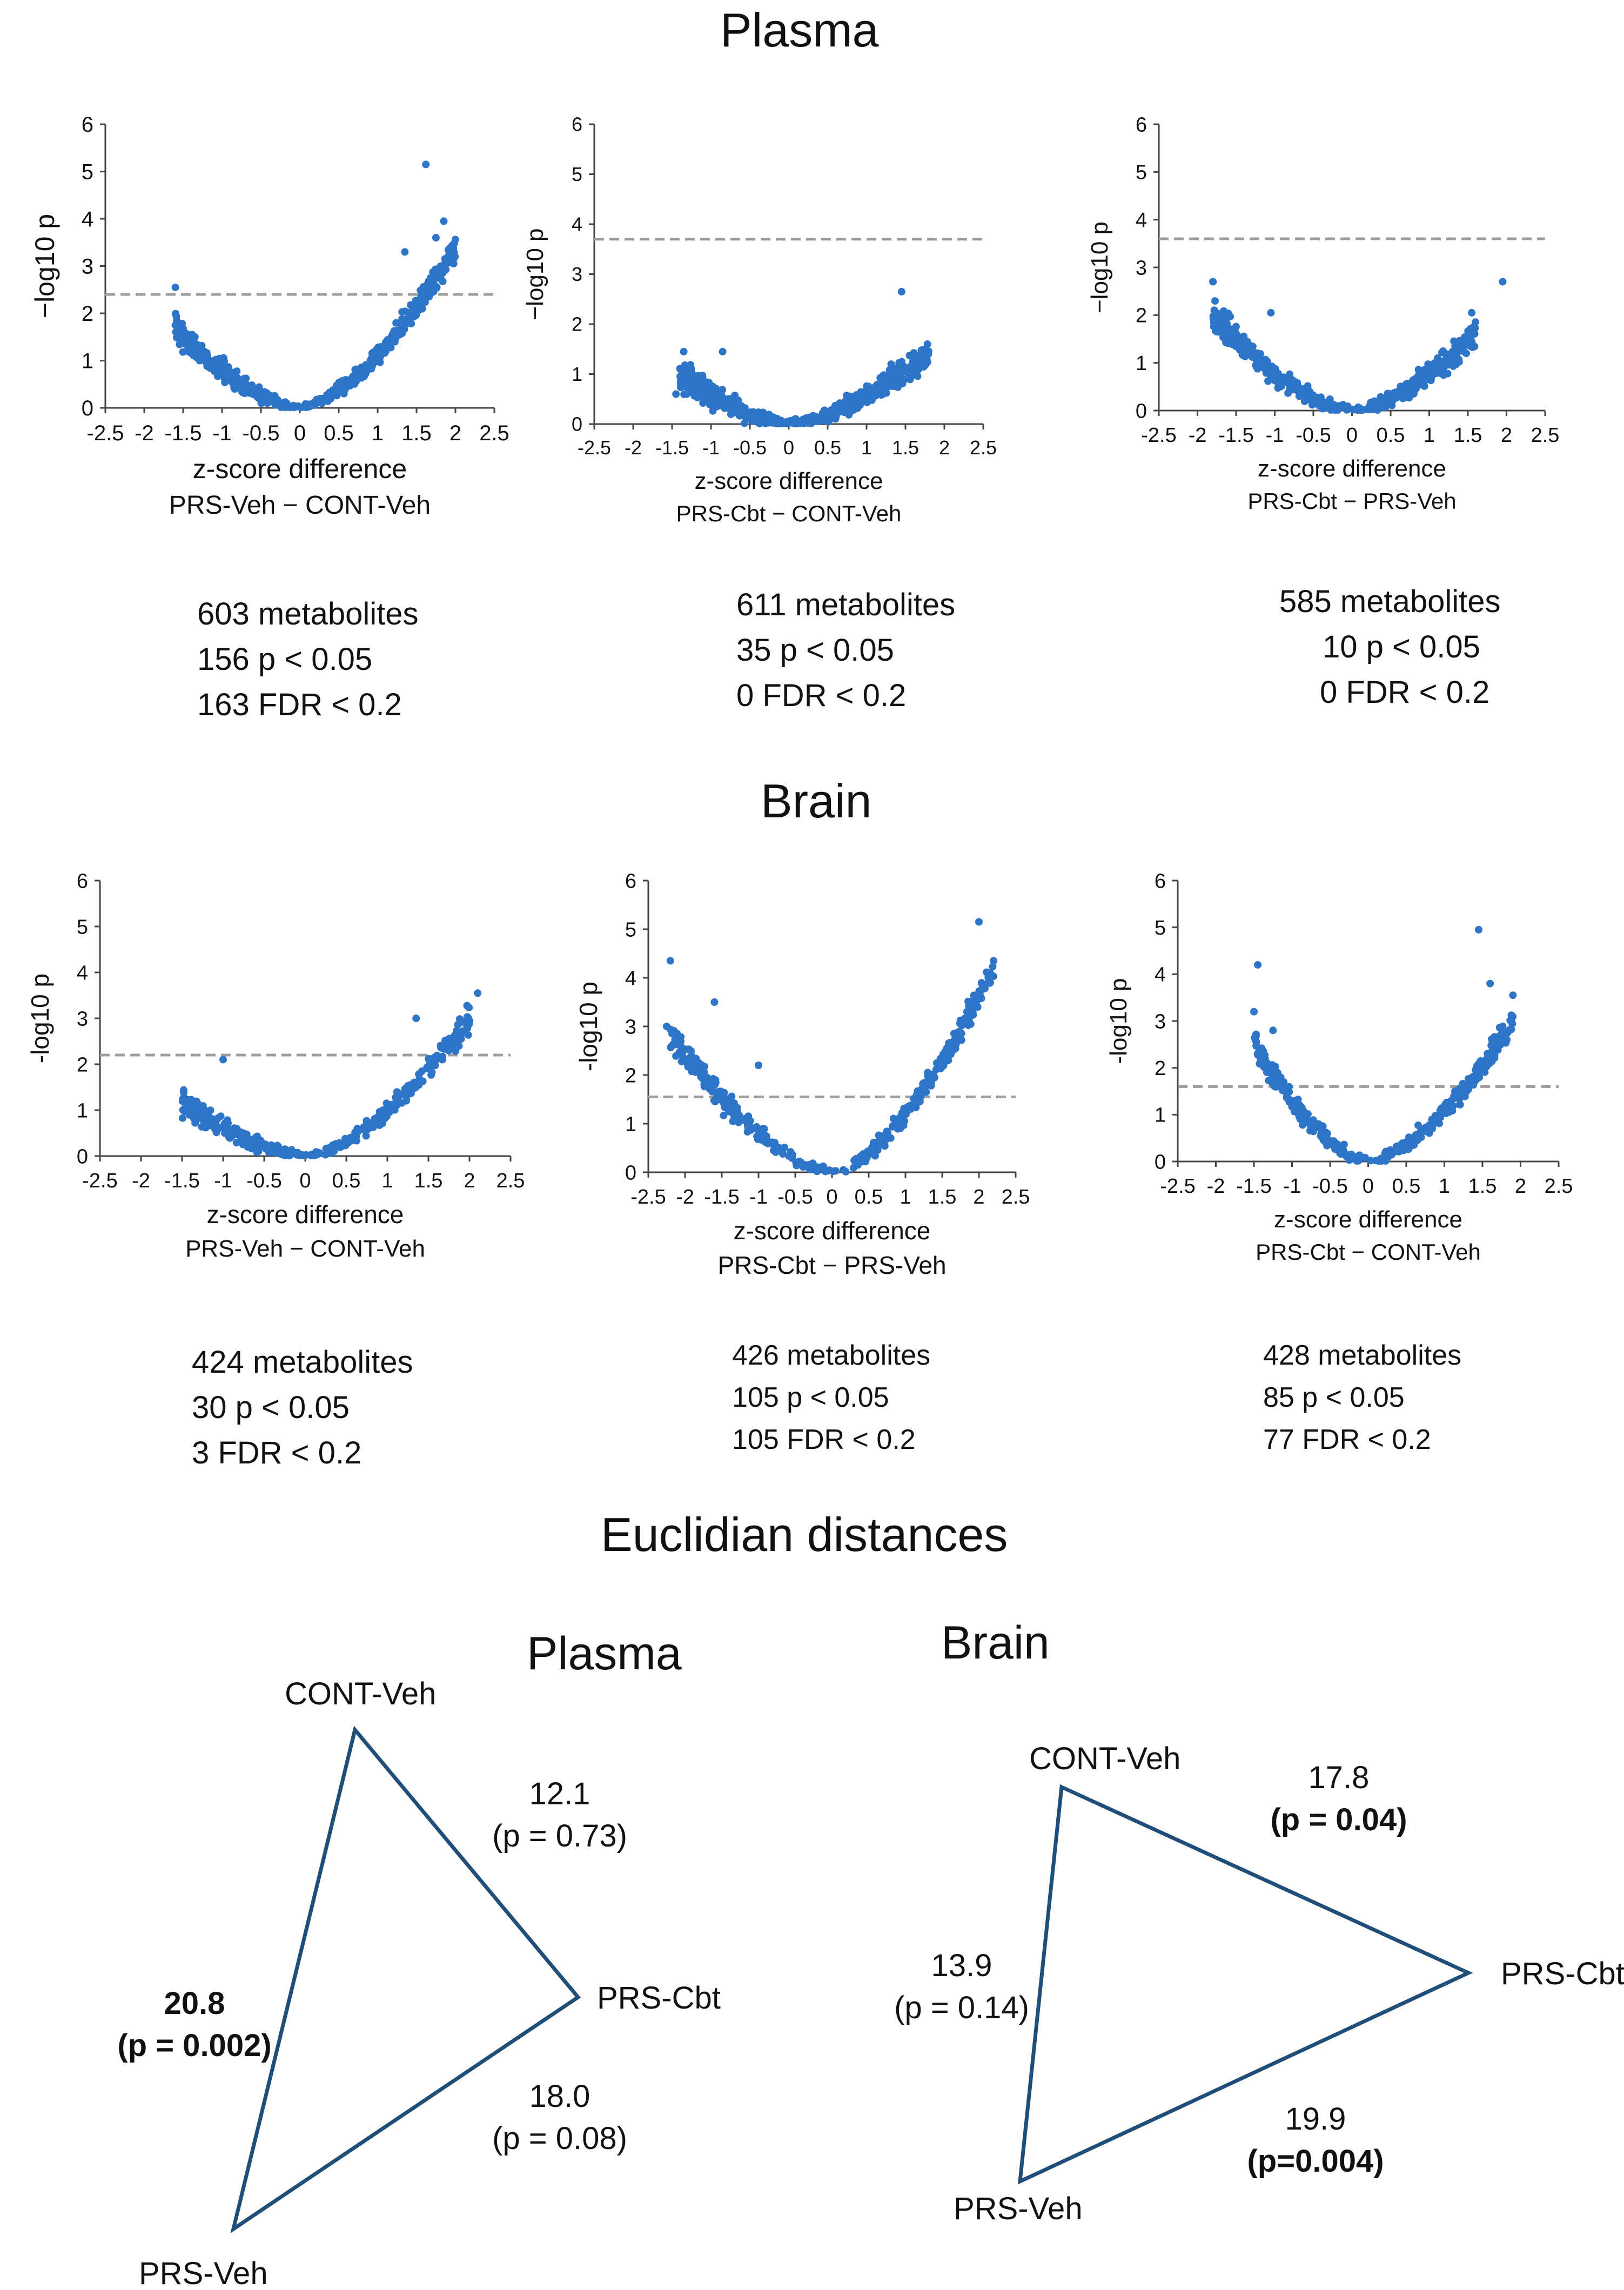  Describe the element at coordinates (1368, 1252) in the screenshot. I see `comparison-label: PRS-Cbt − CONT-Veh` at that location.